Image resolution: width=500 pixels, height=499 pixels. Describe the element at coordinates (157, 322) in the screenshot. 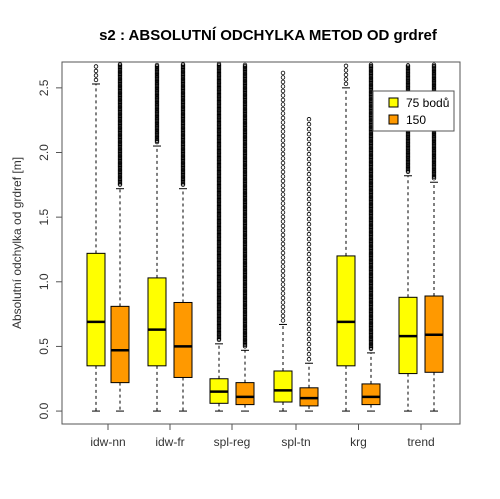

I see `box-iqr` at that location.